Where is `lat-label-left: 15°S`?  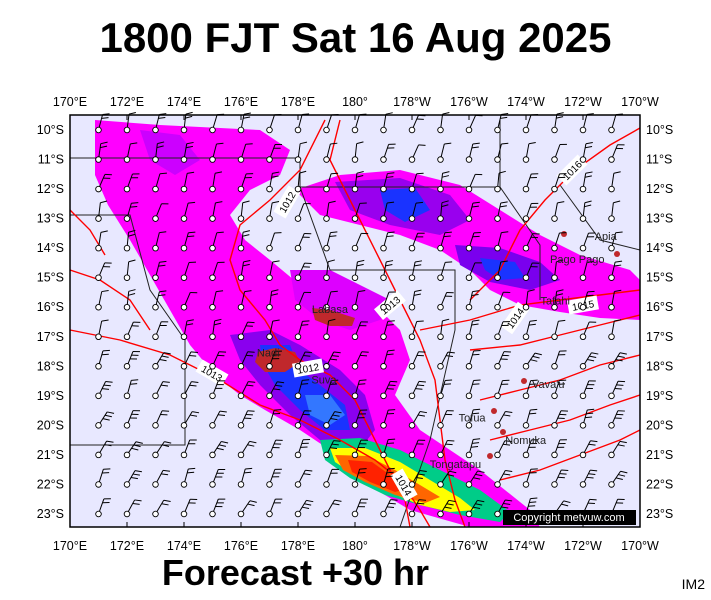 lat-label-left: 15°S is located at coordinates (50, 278).